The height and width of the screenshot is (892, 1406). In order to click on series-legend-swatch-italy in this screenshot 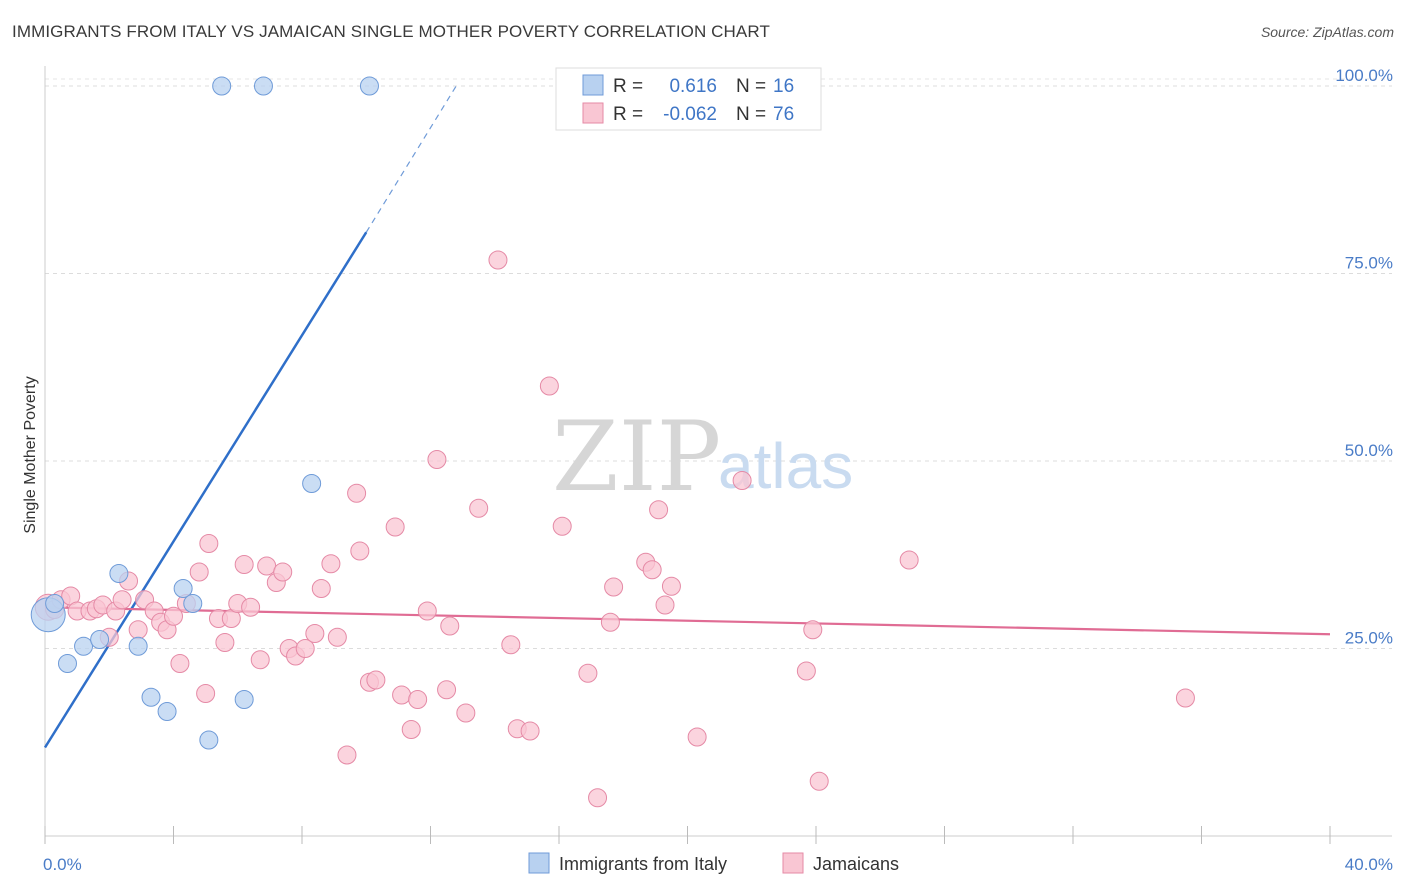, I will do `click(539, 863)`.